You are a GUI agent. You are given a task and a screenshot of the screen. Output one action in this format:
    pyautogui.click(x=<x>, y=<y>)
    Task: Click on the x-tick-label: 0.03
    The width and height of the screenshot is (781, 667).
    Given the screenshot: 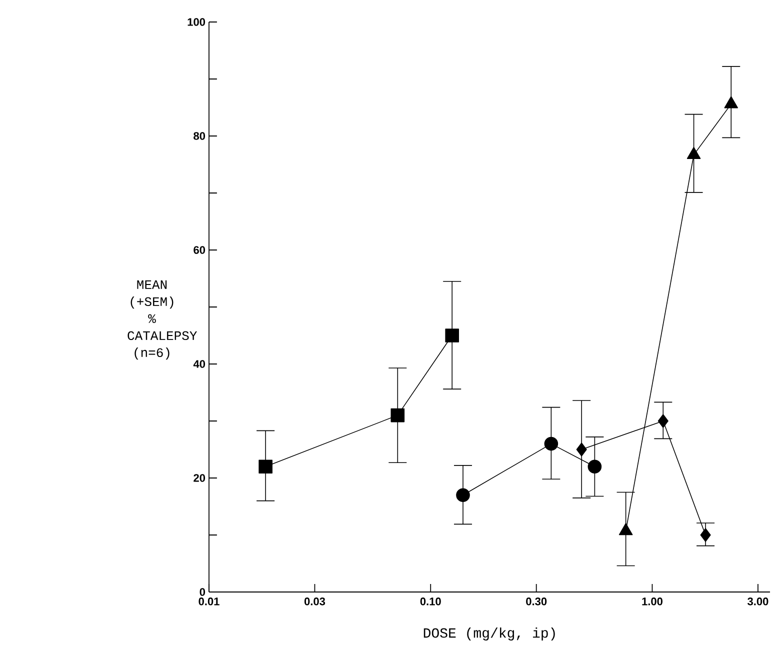 What is the action you would take?
    pyautogui.click(x=315, y=602)
    